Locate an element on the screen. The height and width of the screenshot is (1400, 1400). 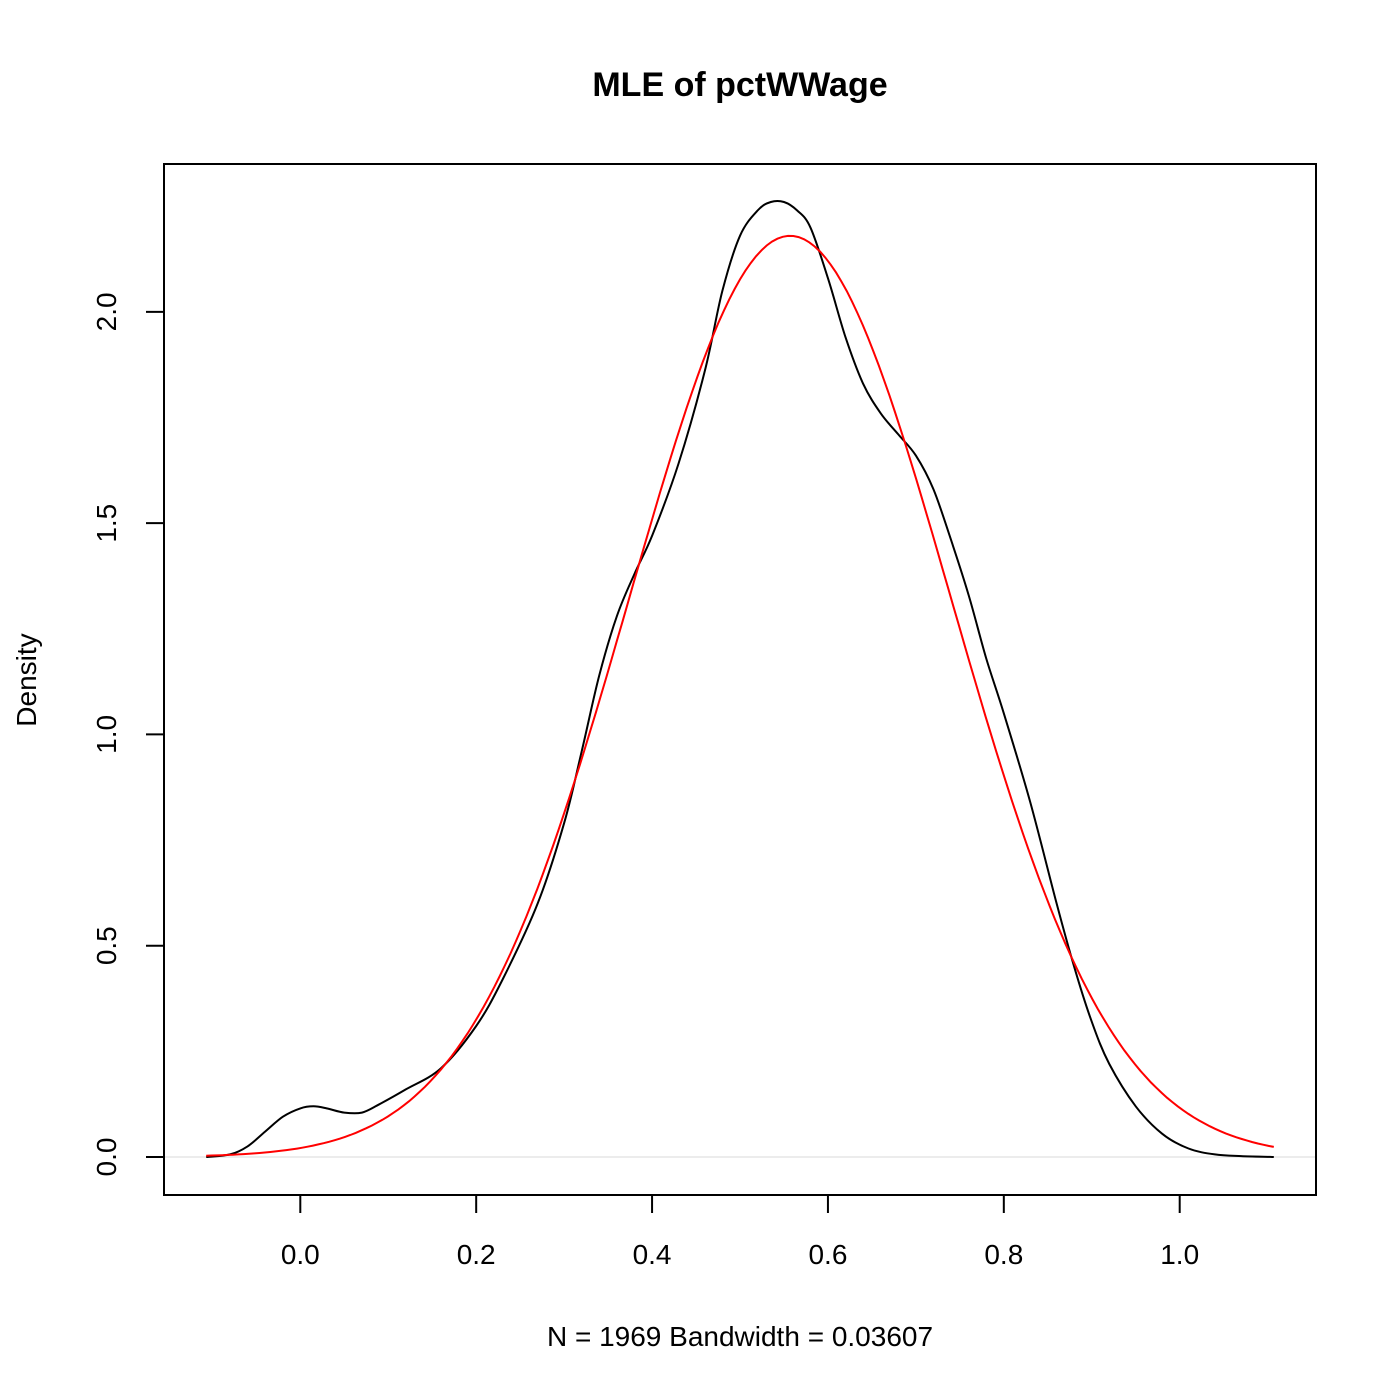
x-tick-label: 0.6 is located at coordinates (827, 1254).